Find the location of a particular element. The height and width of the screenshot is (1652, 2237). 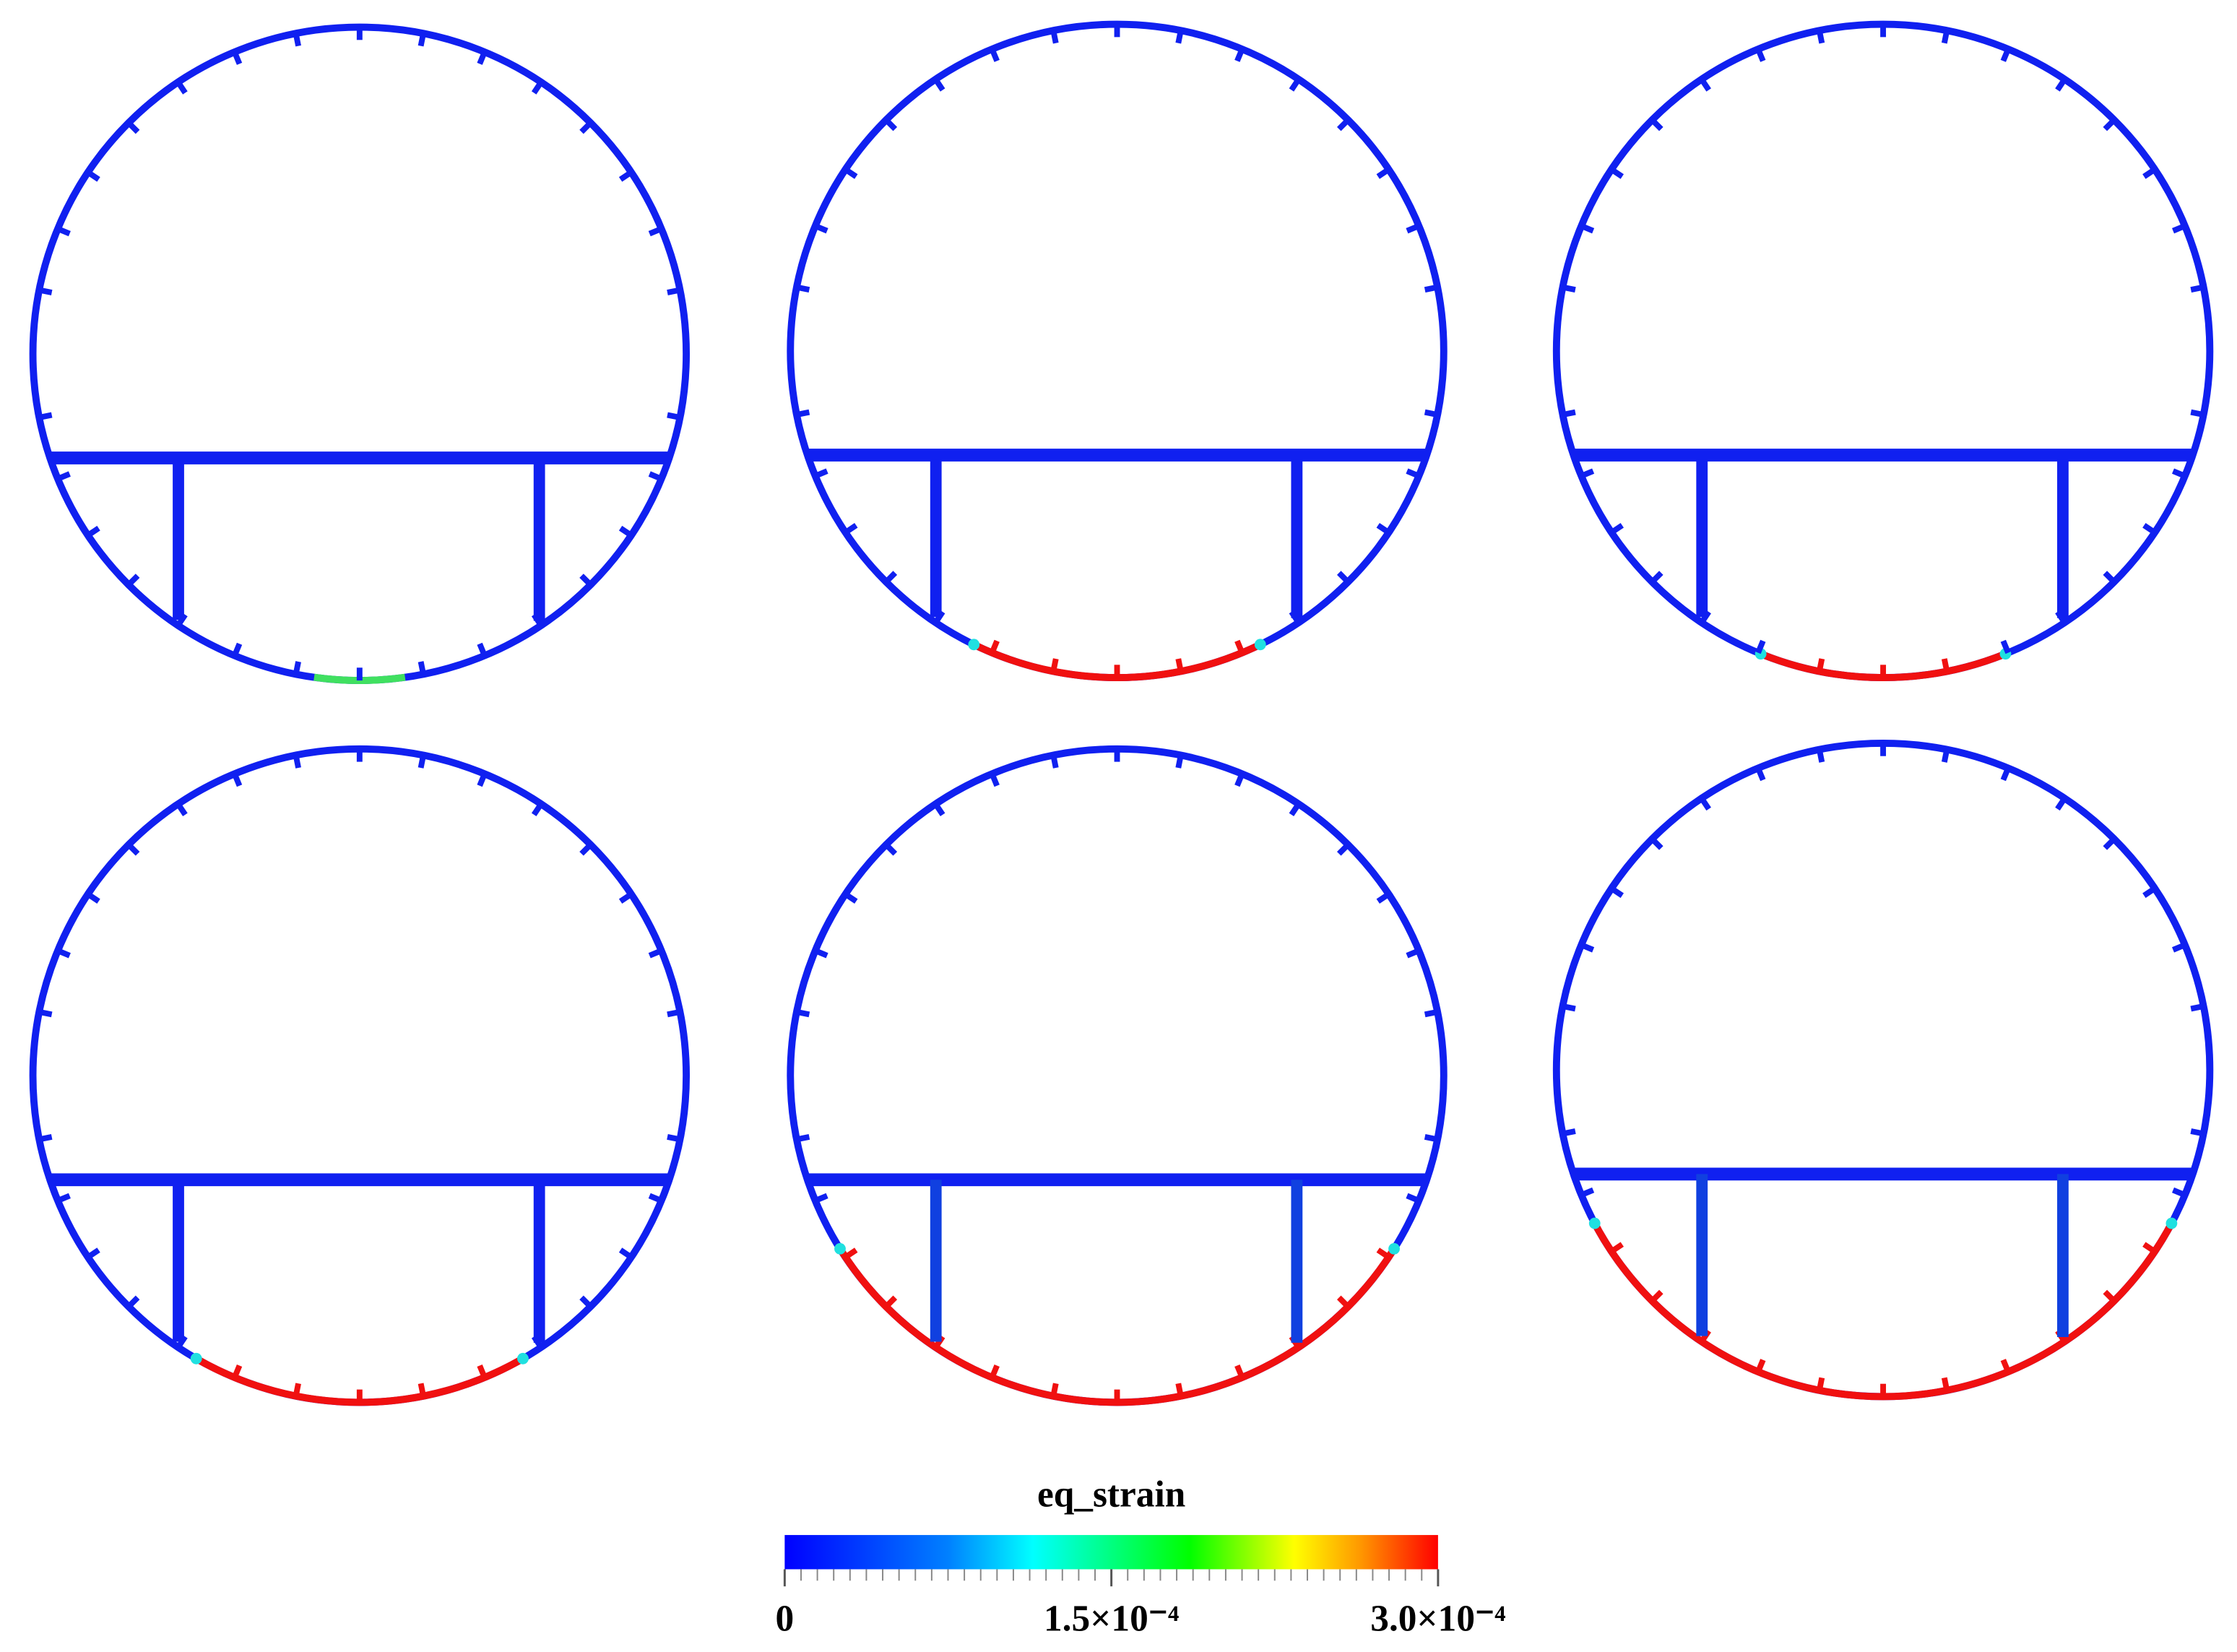

colorbar is located at coordinates (1111, 1552).